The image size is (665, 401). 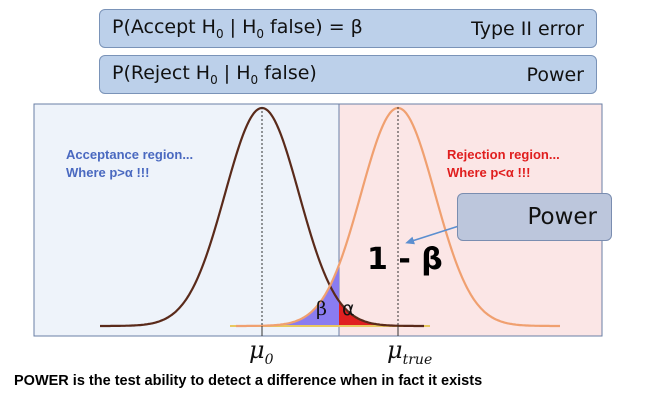 I want to click on rejection-region-label: Rejection region... Where p<α !!!, so click(x=503, y=163).